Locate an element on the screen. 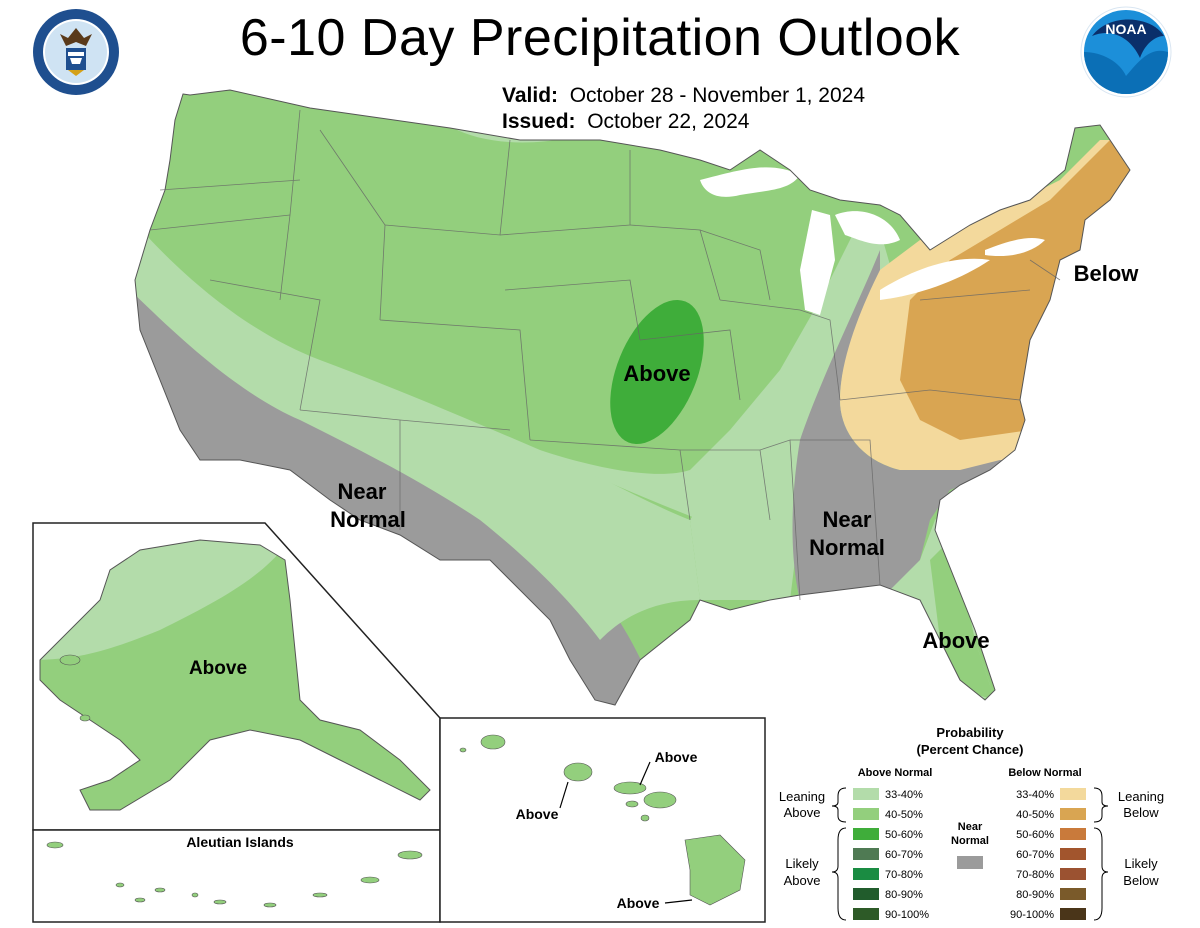 Image resolution: width=1200 pixels, height=928 pixels. legend-near-header-1: Near is located at coordinates (970, 827).